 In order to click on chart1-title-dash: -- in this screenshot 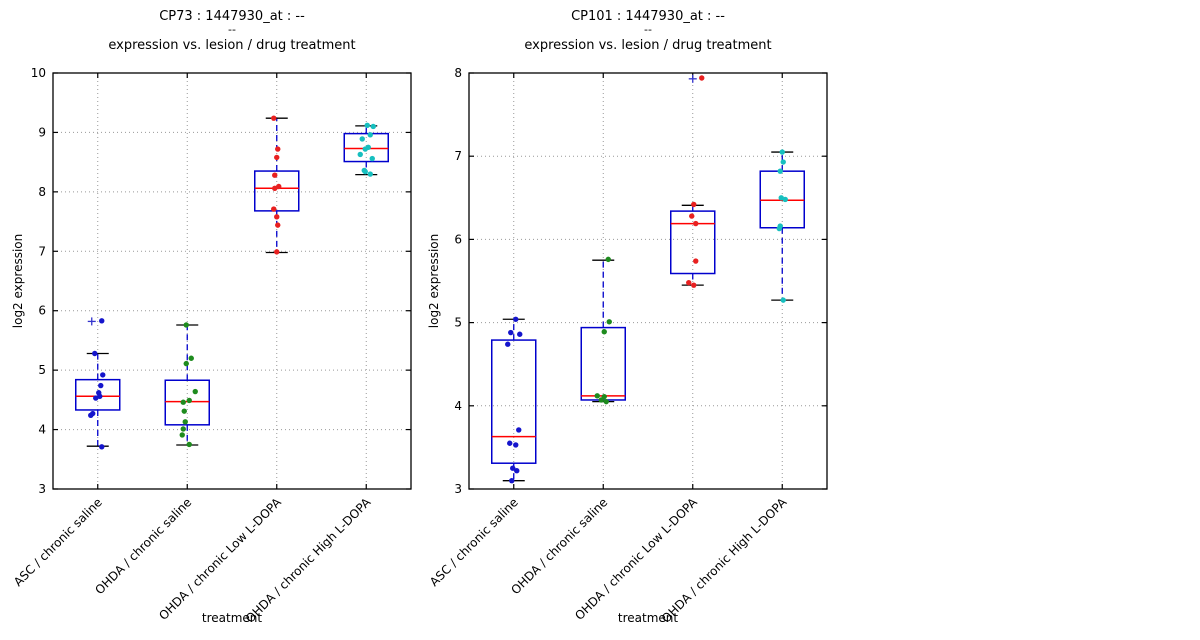, I will do `click(232, 29)`.